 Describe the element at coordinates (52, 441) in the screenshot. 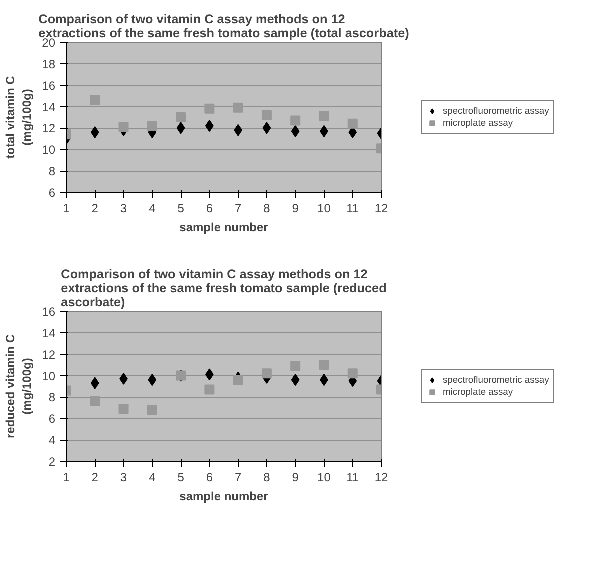

I see `y-tick-label: 4` at that location.